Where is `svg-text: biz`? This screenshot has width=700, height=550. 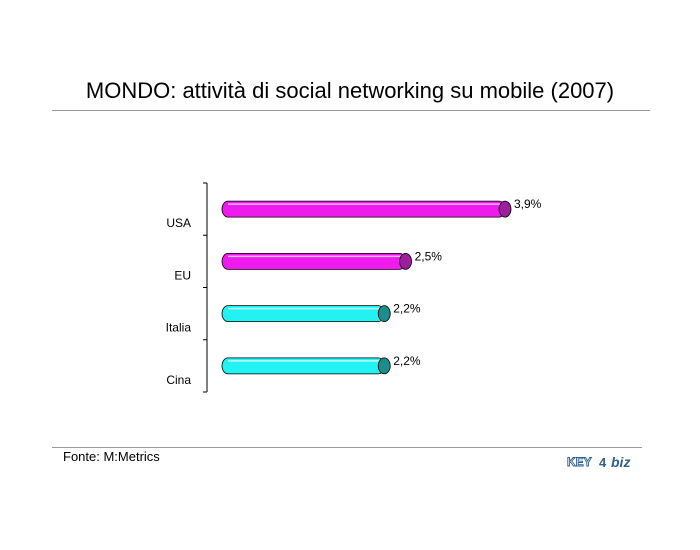 svg-text: biz is located at coordinates (620, 462).